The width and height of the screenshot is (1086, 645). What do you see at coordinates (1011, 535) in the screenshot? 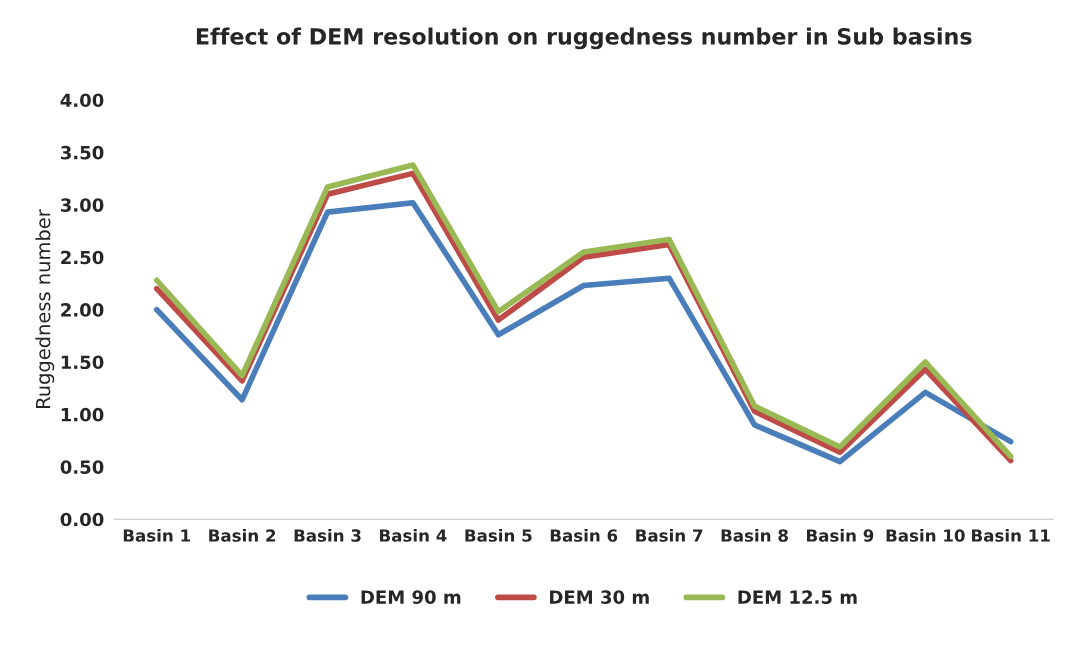
I see `x-tick-label: Basin 11` at bounding box center [1011, 535].